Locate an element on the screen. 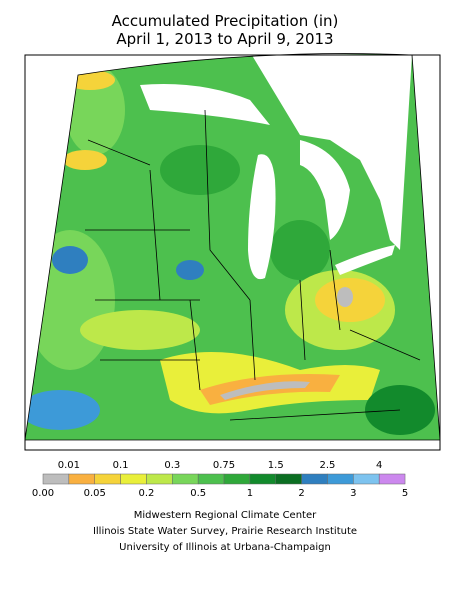 The height and width of the screenshot is (604, 450). legend: 0.00 0.05 0.2 0.5 1 2 3 5 0.01 0.1 0.3 0.75 1.5 2.5 4 is located at coordinates (220, 479).